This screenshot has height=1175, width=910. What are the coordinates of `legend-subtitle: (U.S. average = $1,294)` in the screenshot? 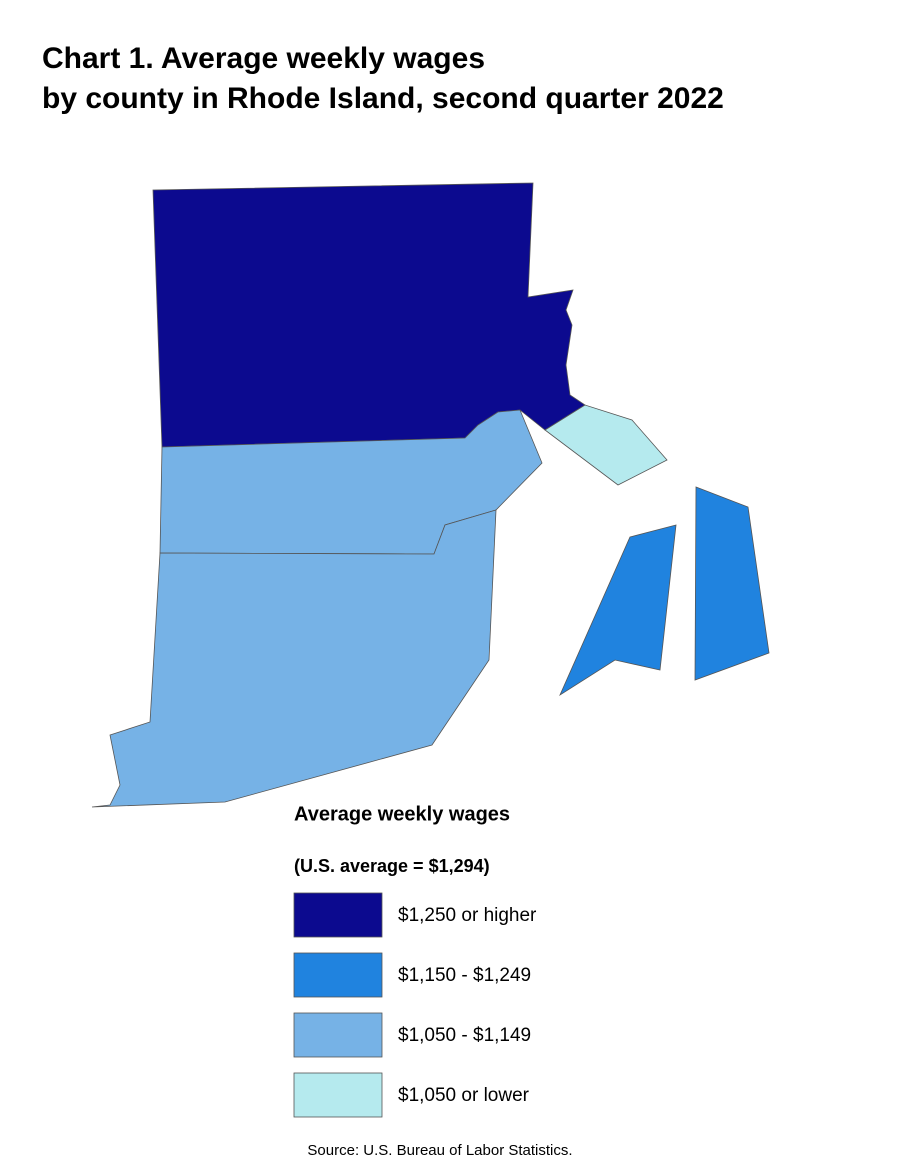 It's located at (392, 866).